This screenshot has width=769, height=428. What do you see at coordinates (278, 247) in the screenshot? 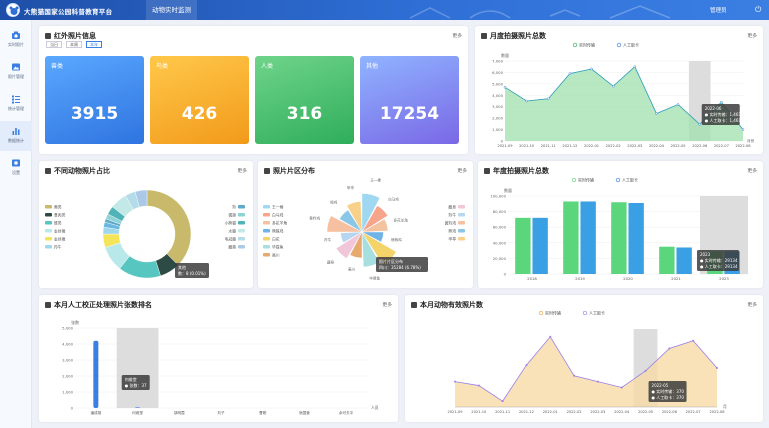
I see `legend-label: 毕提鱼` at bounding box center [278, 247].